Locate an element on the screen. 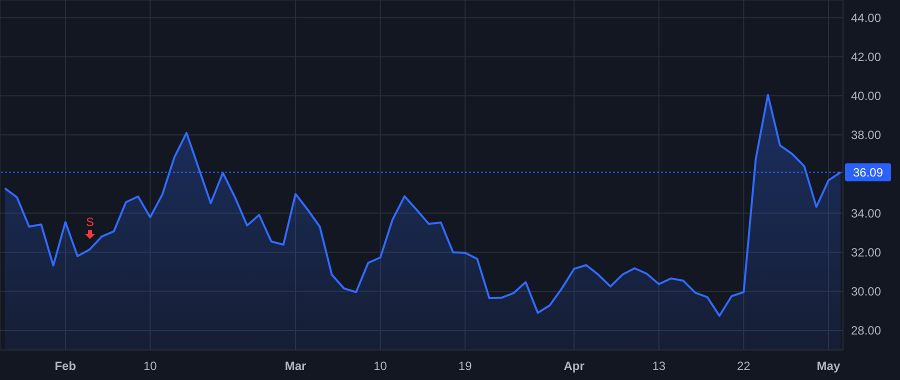  y-tick-label: 28.00 is located at coordinates (866, 331).